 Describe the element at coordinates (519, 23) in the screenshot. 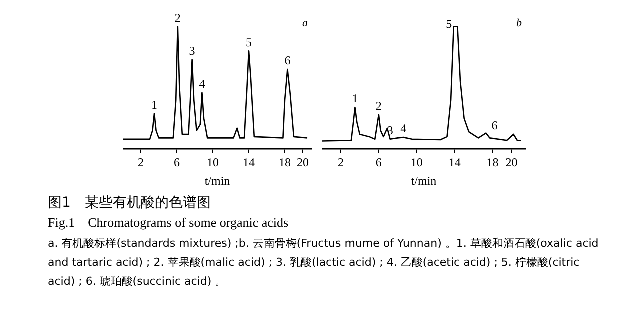

I see `annotation: b` at that location.